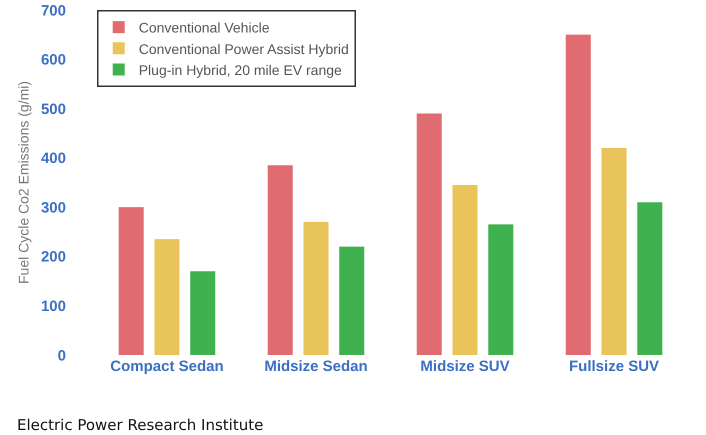  I want to click on y-tick-label: 400, so click(53, 159).